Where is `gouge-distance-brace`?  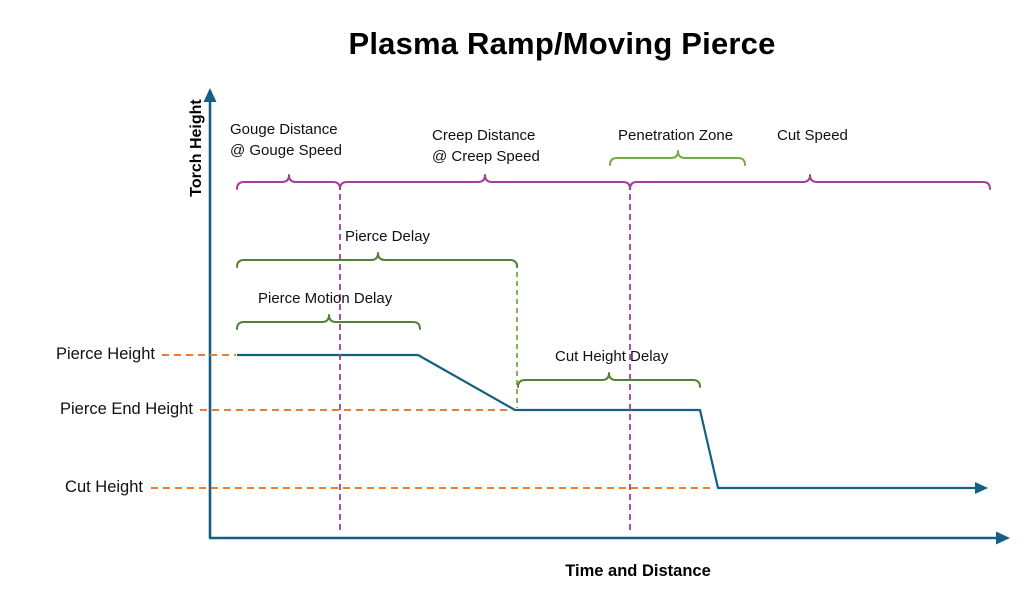
gouge-distance-brace is located at coordinates (288, 182).